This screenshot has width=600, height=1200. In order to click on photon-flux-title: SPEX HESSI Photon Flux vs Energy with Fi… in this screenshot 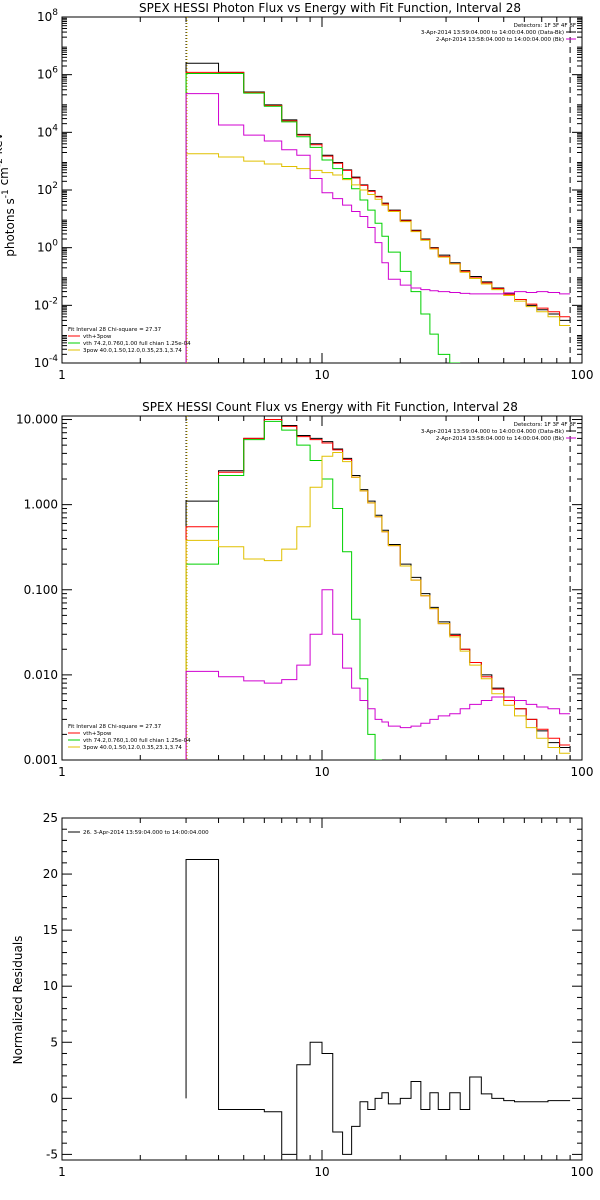, I will do `click(330, 8)`.